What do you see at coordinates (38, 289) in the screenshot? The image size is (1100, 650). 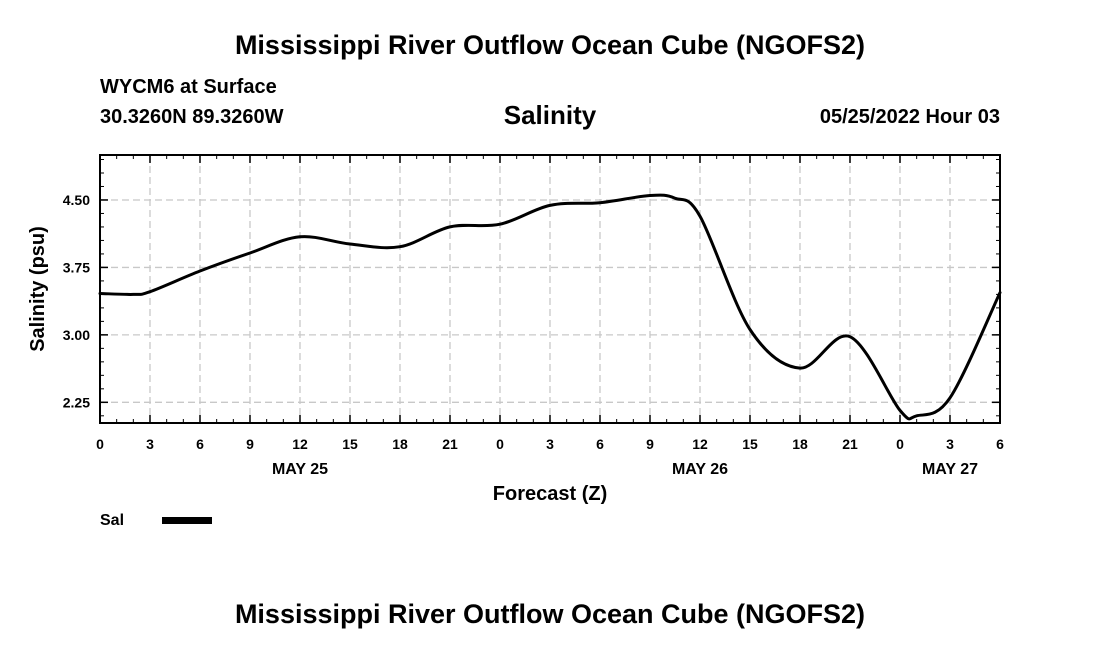 I see `y-axis-title: Salinity (psu)` at bounding box center [38, 289].